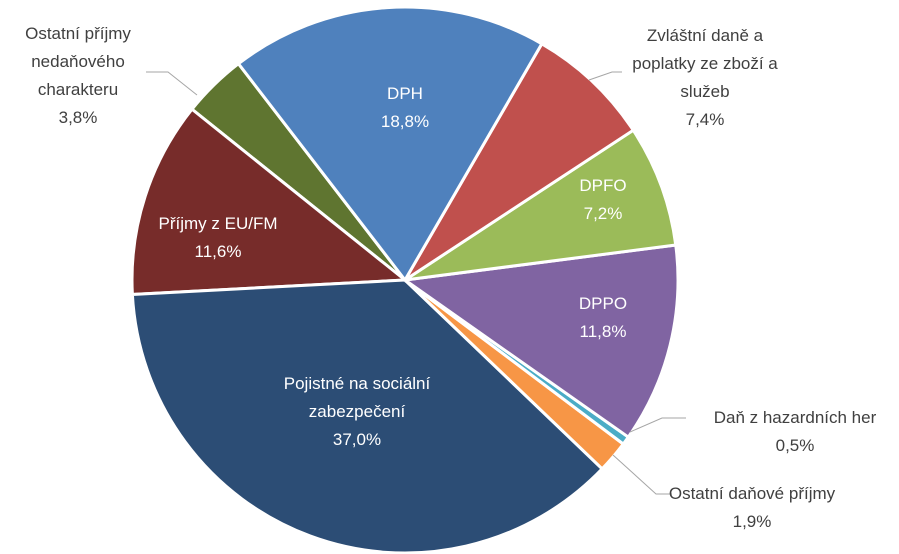 Image resolution: width=899 pixels, height=554 pixels. I want to click on category-label: DPH, so click(405, 93).